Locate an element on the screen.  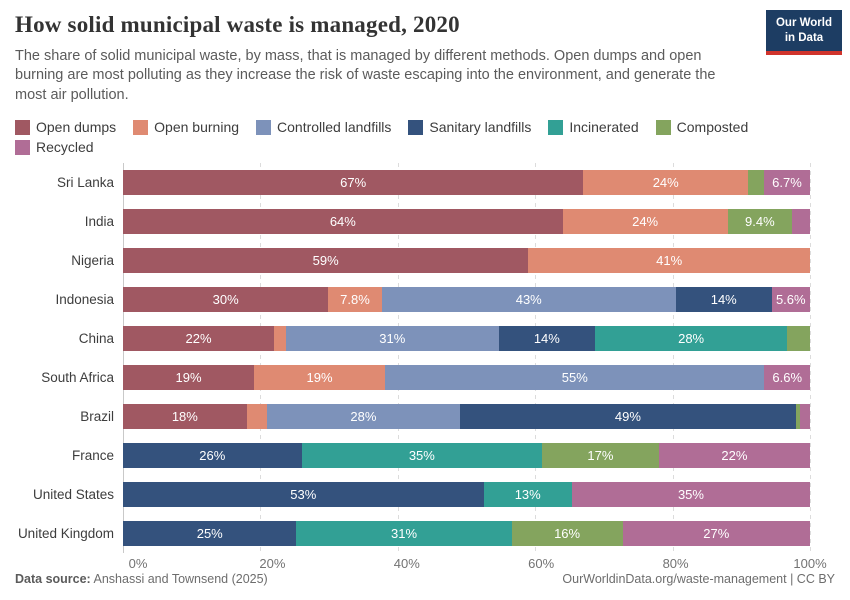
bar-row-united-kingdom: 25% 31% 16% 27% is located at coordinates (466, 533).